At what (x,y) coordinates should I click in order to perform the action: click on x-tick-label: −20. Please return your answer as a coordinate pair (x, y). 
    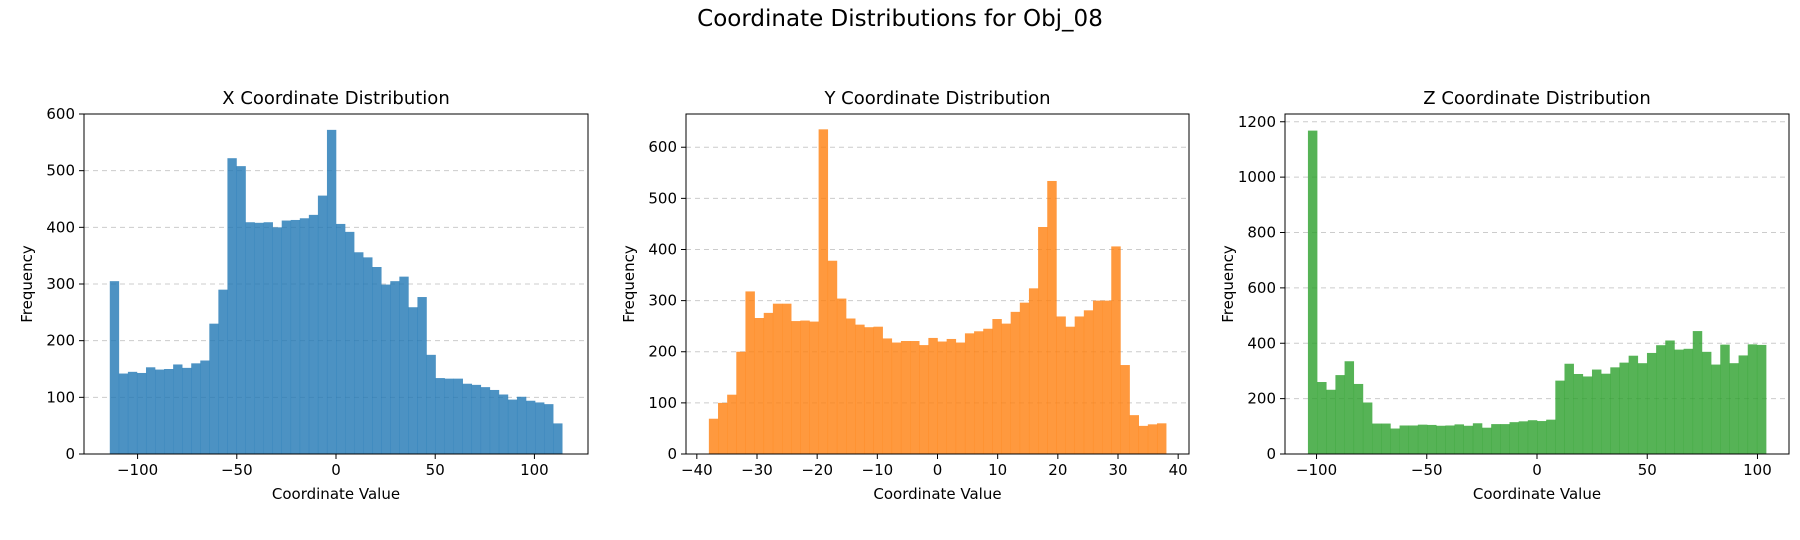
    Looking at the image, I should click on (817, 470).